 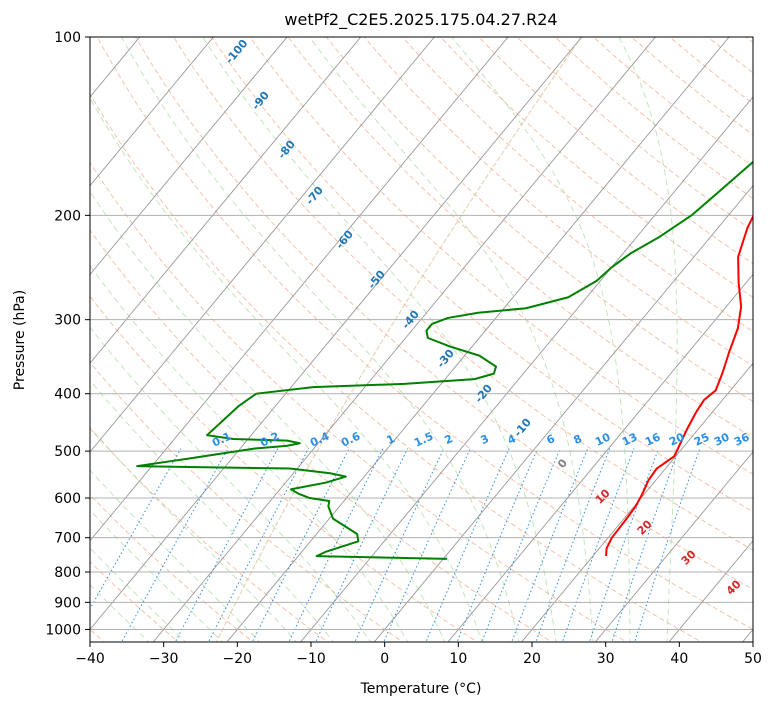 I want to click on isotherm-label: -70, so click(x=314, y=196).